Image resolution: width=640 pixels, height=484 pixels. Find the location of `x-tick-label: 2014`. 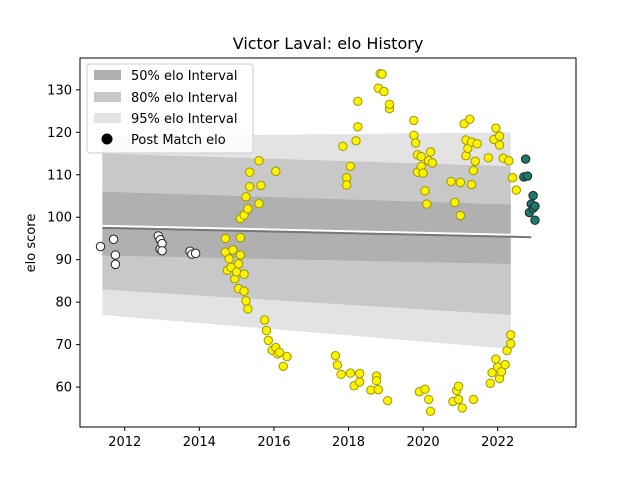

x-tick-label: 2014 is located at coordinates (199, 442).